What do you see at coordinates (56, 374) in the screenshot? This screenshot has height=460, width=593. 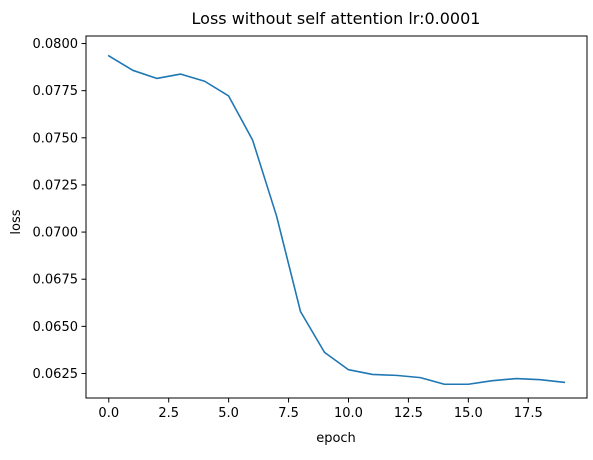 I see `y-tick-label: 0.0625` at bounding box center [56, 374].